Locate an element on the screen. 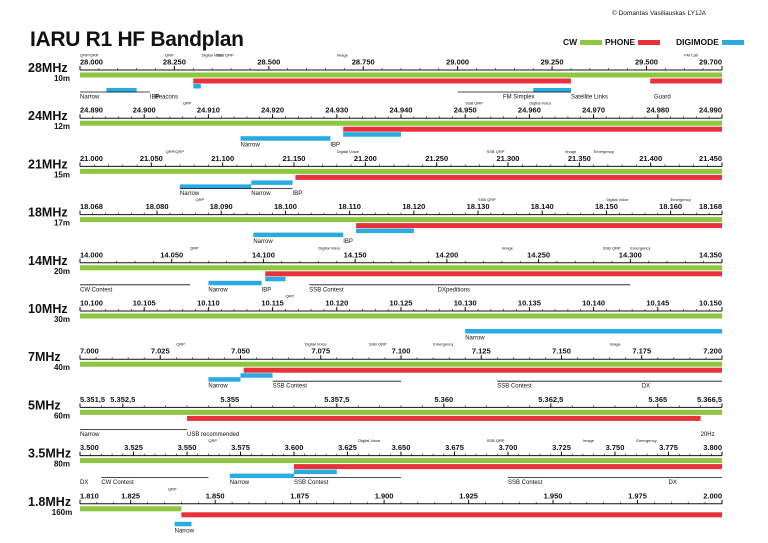 The width and height of the screenshot is (768, 543). tick-label: 29.000 is located at coordinates (457, 62).